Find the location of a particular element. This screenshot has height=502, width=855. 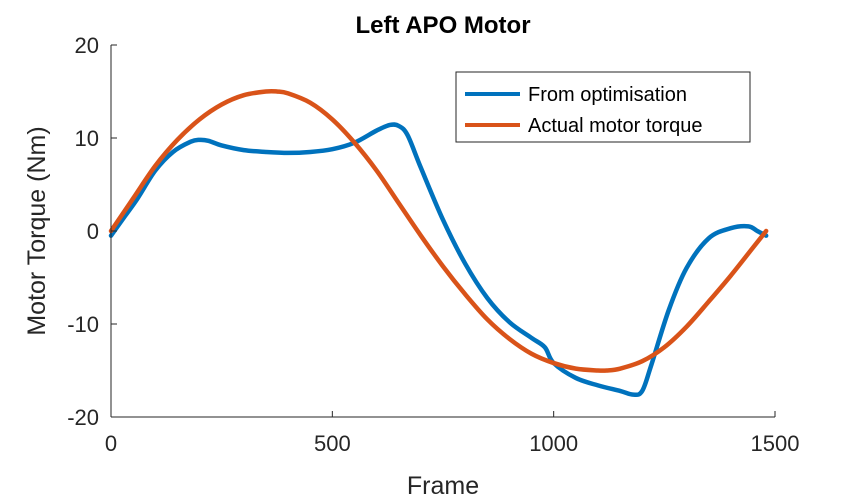

legend: From optimisation Actual motor torque is located at coordinates (603, 107).